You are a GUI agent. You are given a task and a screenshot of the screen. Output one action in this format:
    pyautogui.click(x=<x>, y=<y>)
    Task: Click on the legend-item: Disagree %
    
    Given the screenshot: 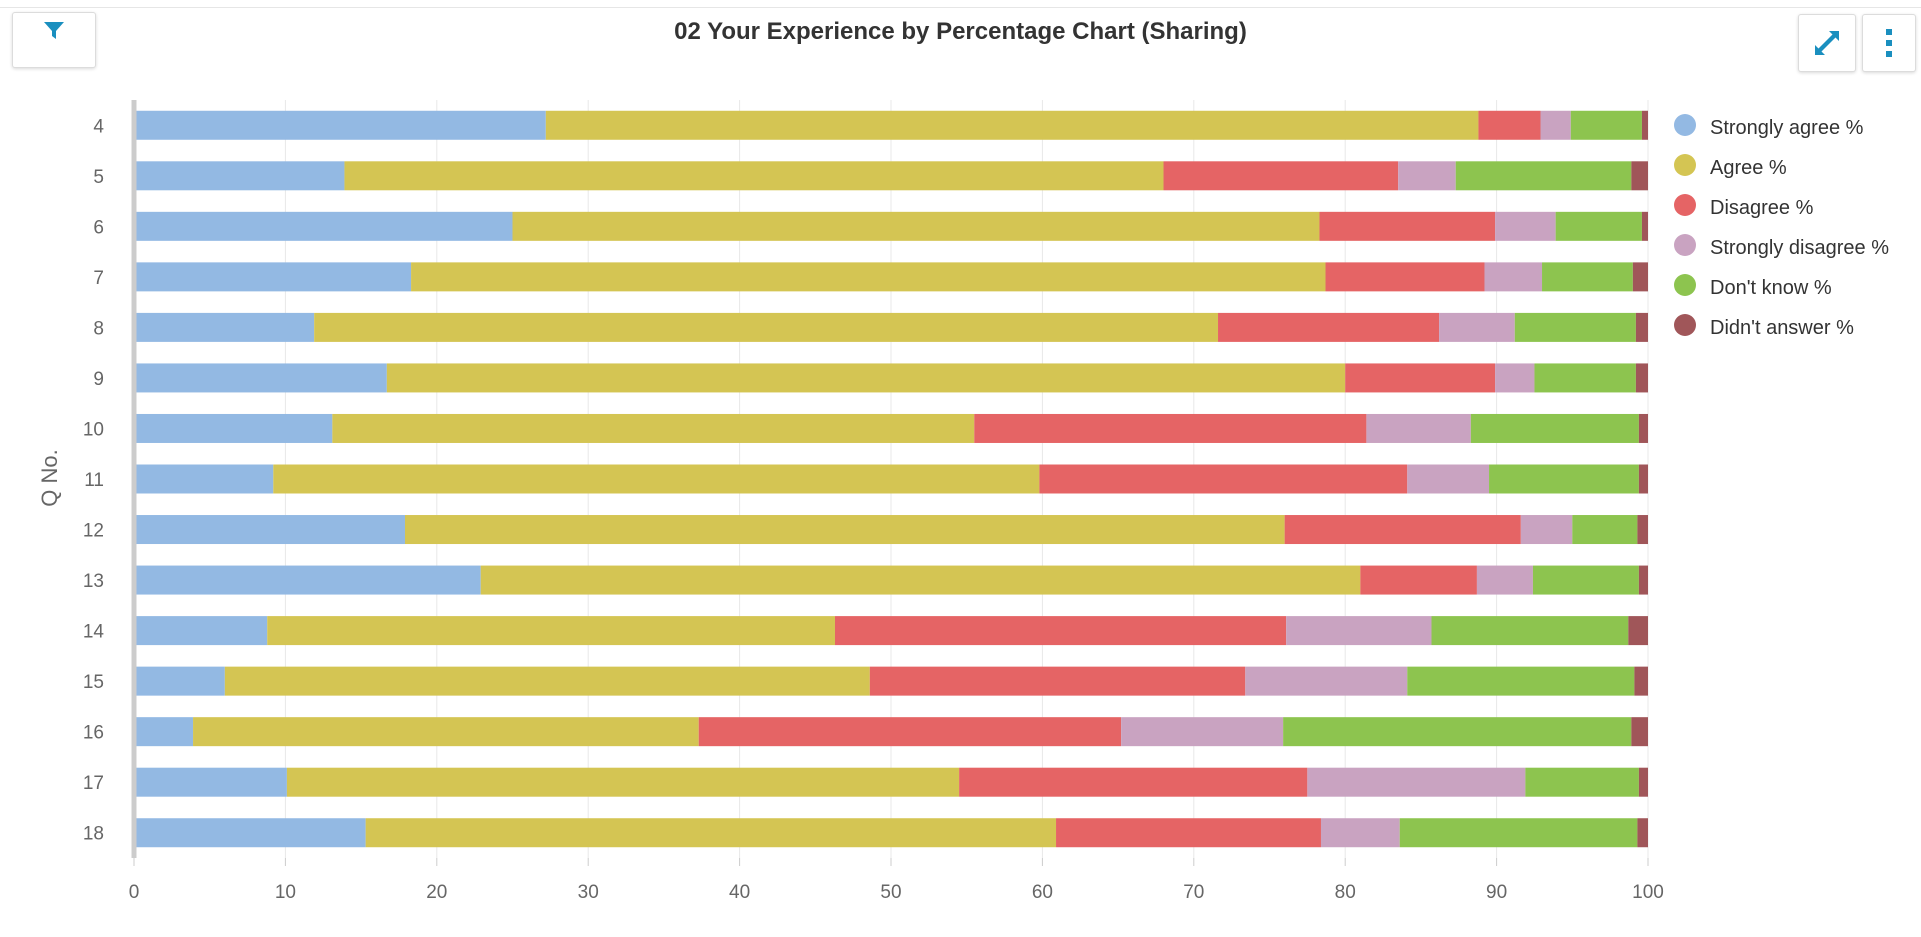 What is the action you would take?
    pyautogui.click(x=1781, y=208)
    